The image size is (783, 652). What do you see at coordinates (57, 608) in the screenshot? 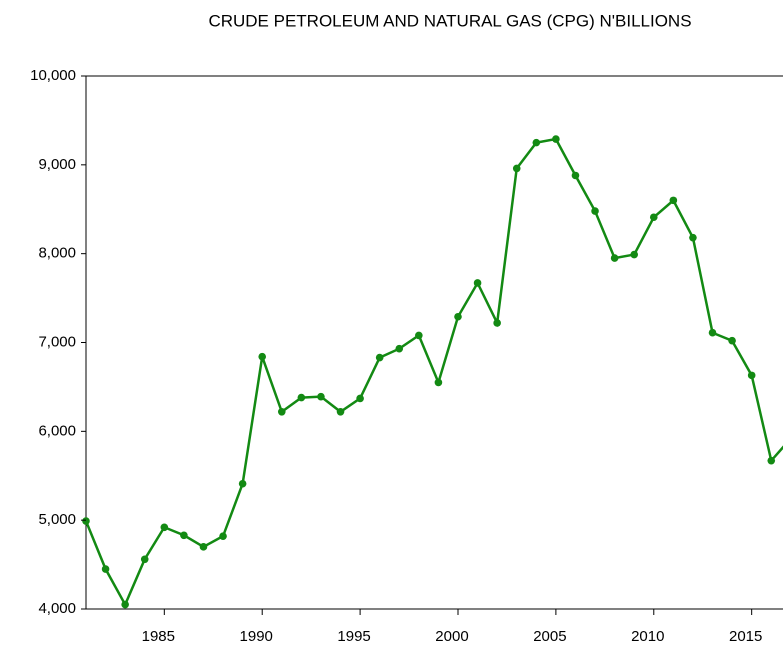
I see `y-tick-label: 4,000` at bounding box center [57, 608].